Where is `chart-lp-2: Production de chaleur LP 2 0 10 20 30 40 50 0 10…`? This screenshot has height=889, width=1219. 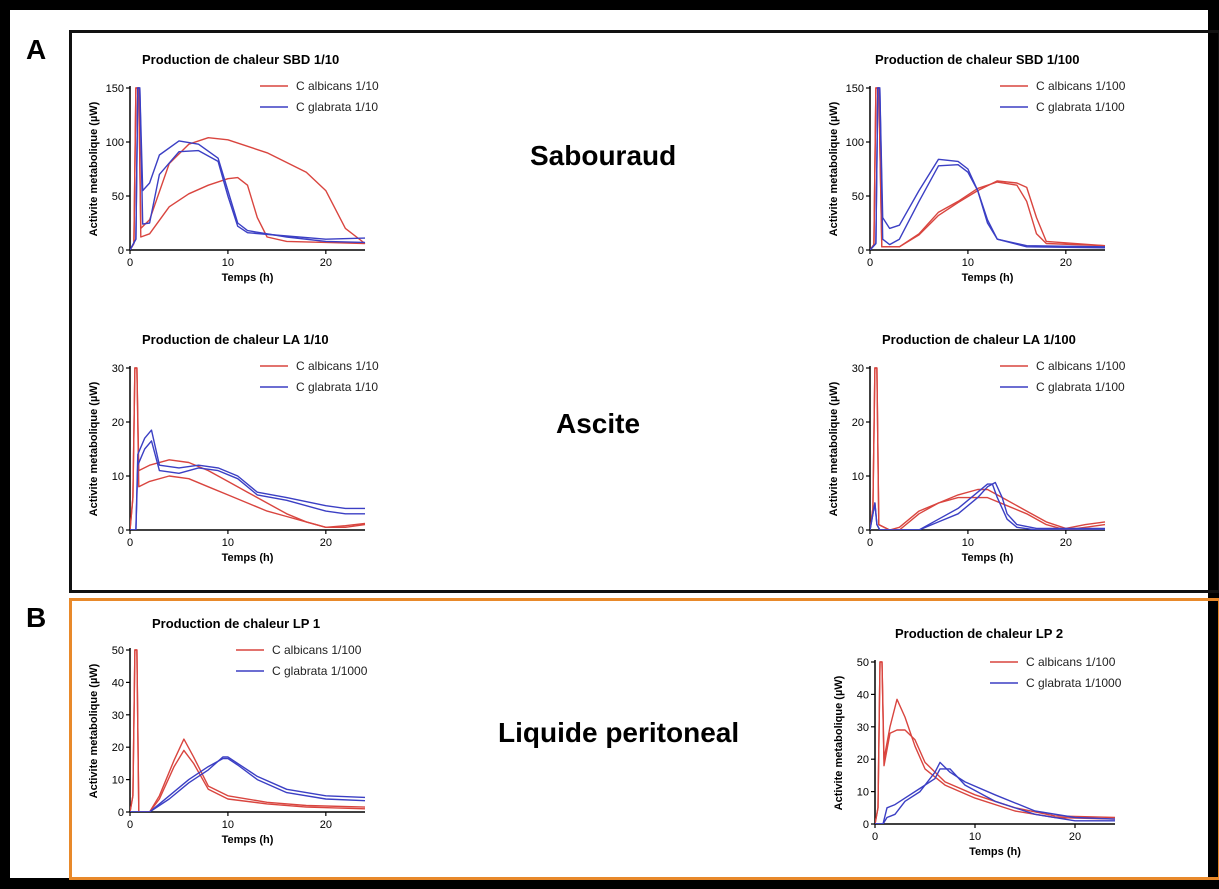 chart-lp-2: Production de chaleur LP 2 0 10 20 30 40 50 0 10… is located at coordinates (977, 742).